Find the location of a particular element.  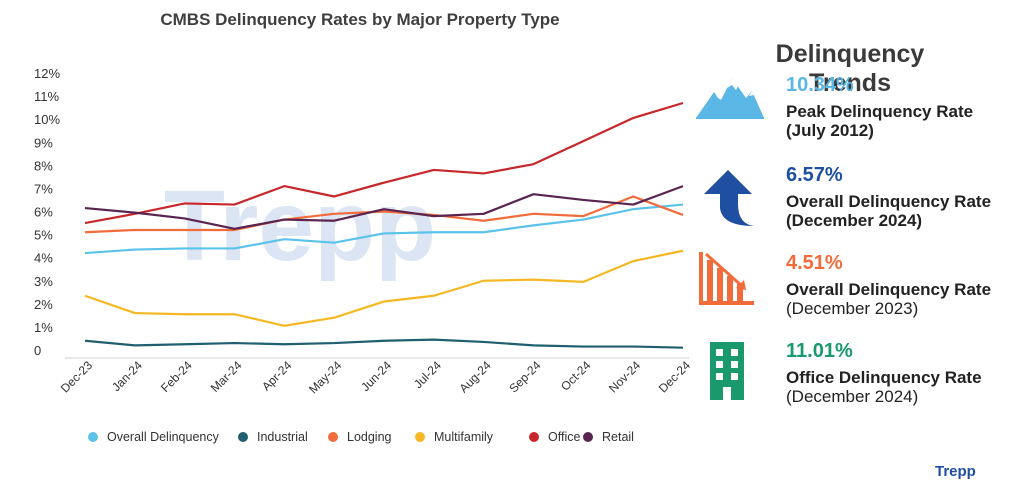

x-tick-label: Nov-24 is located at coordinates (624, 376).